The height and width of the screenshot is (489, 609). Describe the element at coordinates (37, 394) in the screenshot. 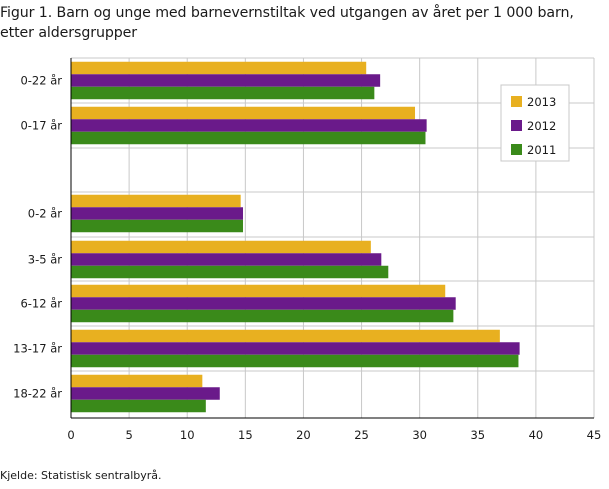

I see `category-label-6: 18-22 år` at that location.